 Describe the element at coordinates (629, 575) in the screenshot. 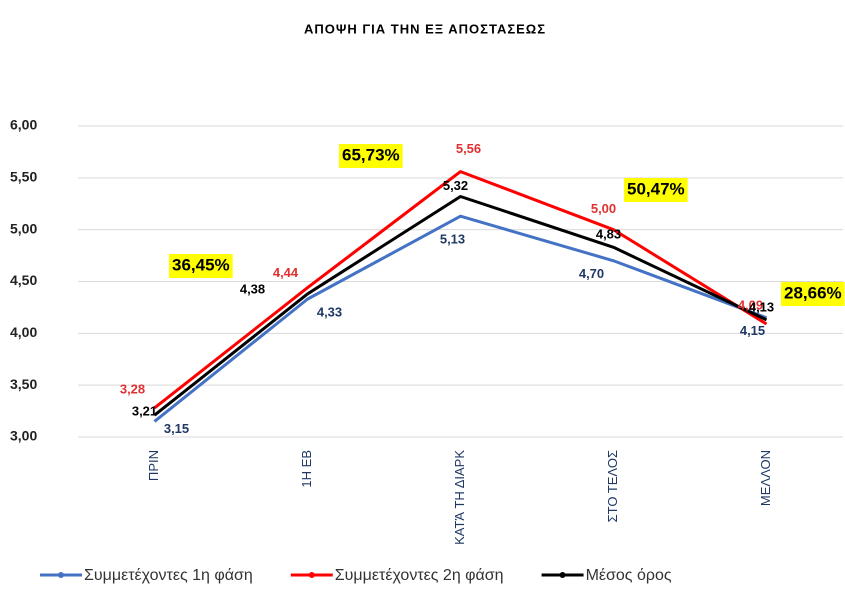

I see `legend-label: Μέσος όρος` at that location.